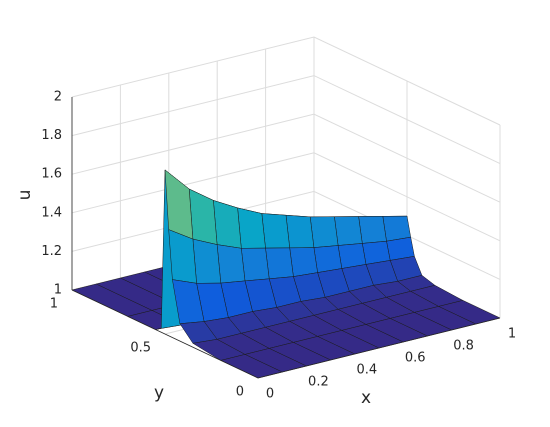 The image size is (550, 427). What do you see at coordinates (318, 382) in the screenshot?
I see `x-tick-label: 0.2` at bounding box center [318, 382].